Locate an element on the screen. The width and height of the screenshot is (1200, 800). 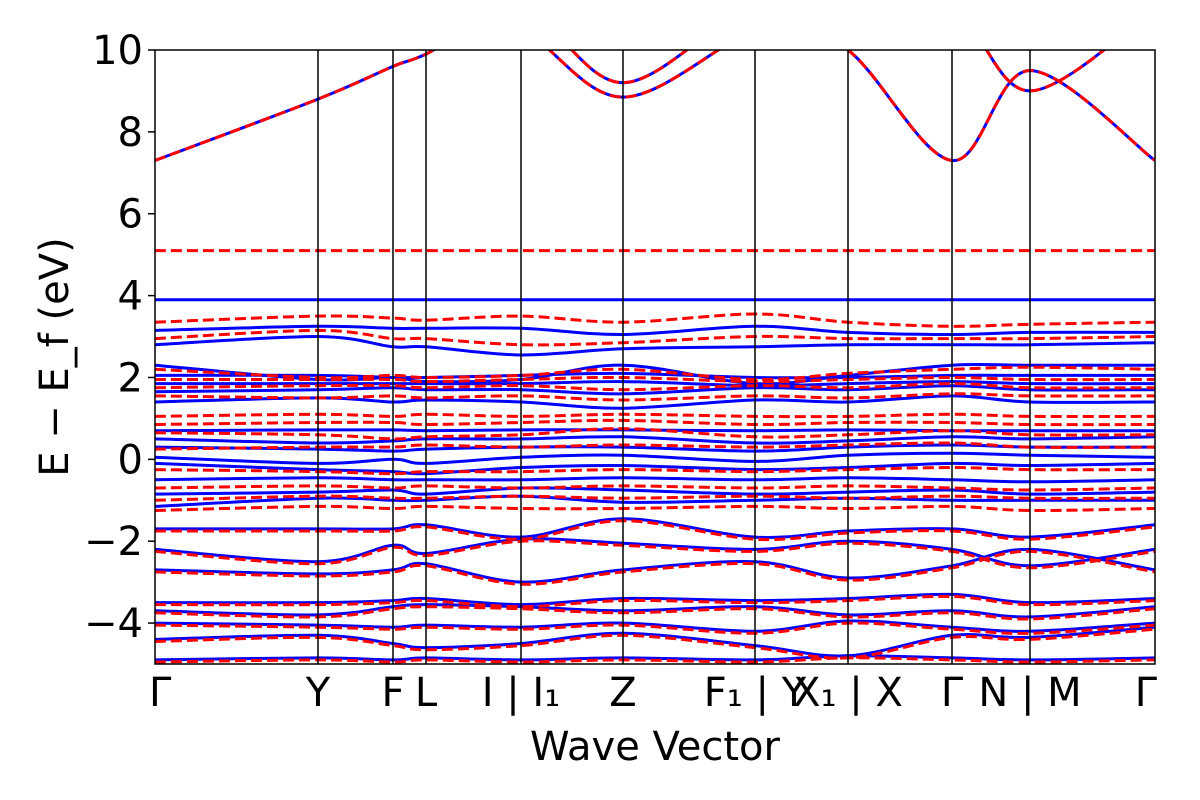
x-tick-label: F₁ | Y is located at coordinates (755, 693).